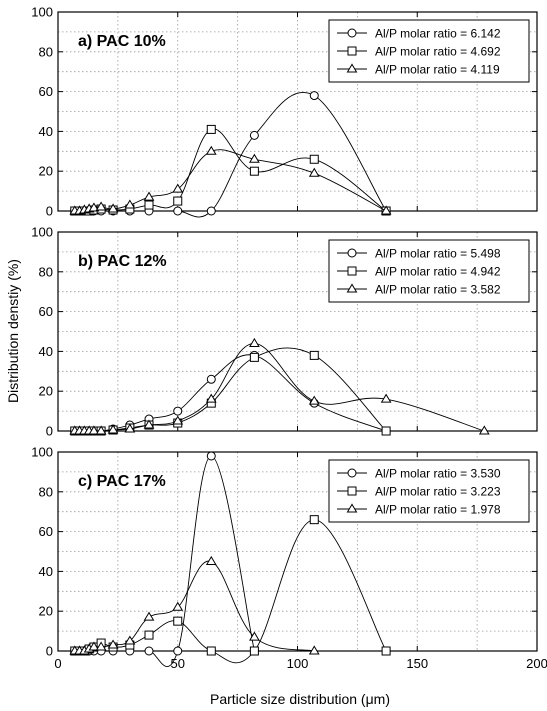  What do you see at coordinates (122, 41) in the screenshot?
I see `panel-label: a) PAC 10%` at bounding box center [122, 41].